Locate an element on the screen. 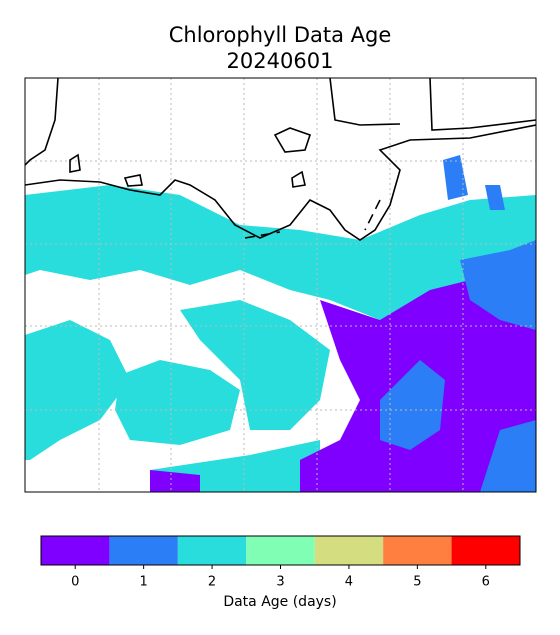 This screenshot has height=635, width=560. colorbar-tick-label: 4 is located at coordinates (349, 582).